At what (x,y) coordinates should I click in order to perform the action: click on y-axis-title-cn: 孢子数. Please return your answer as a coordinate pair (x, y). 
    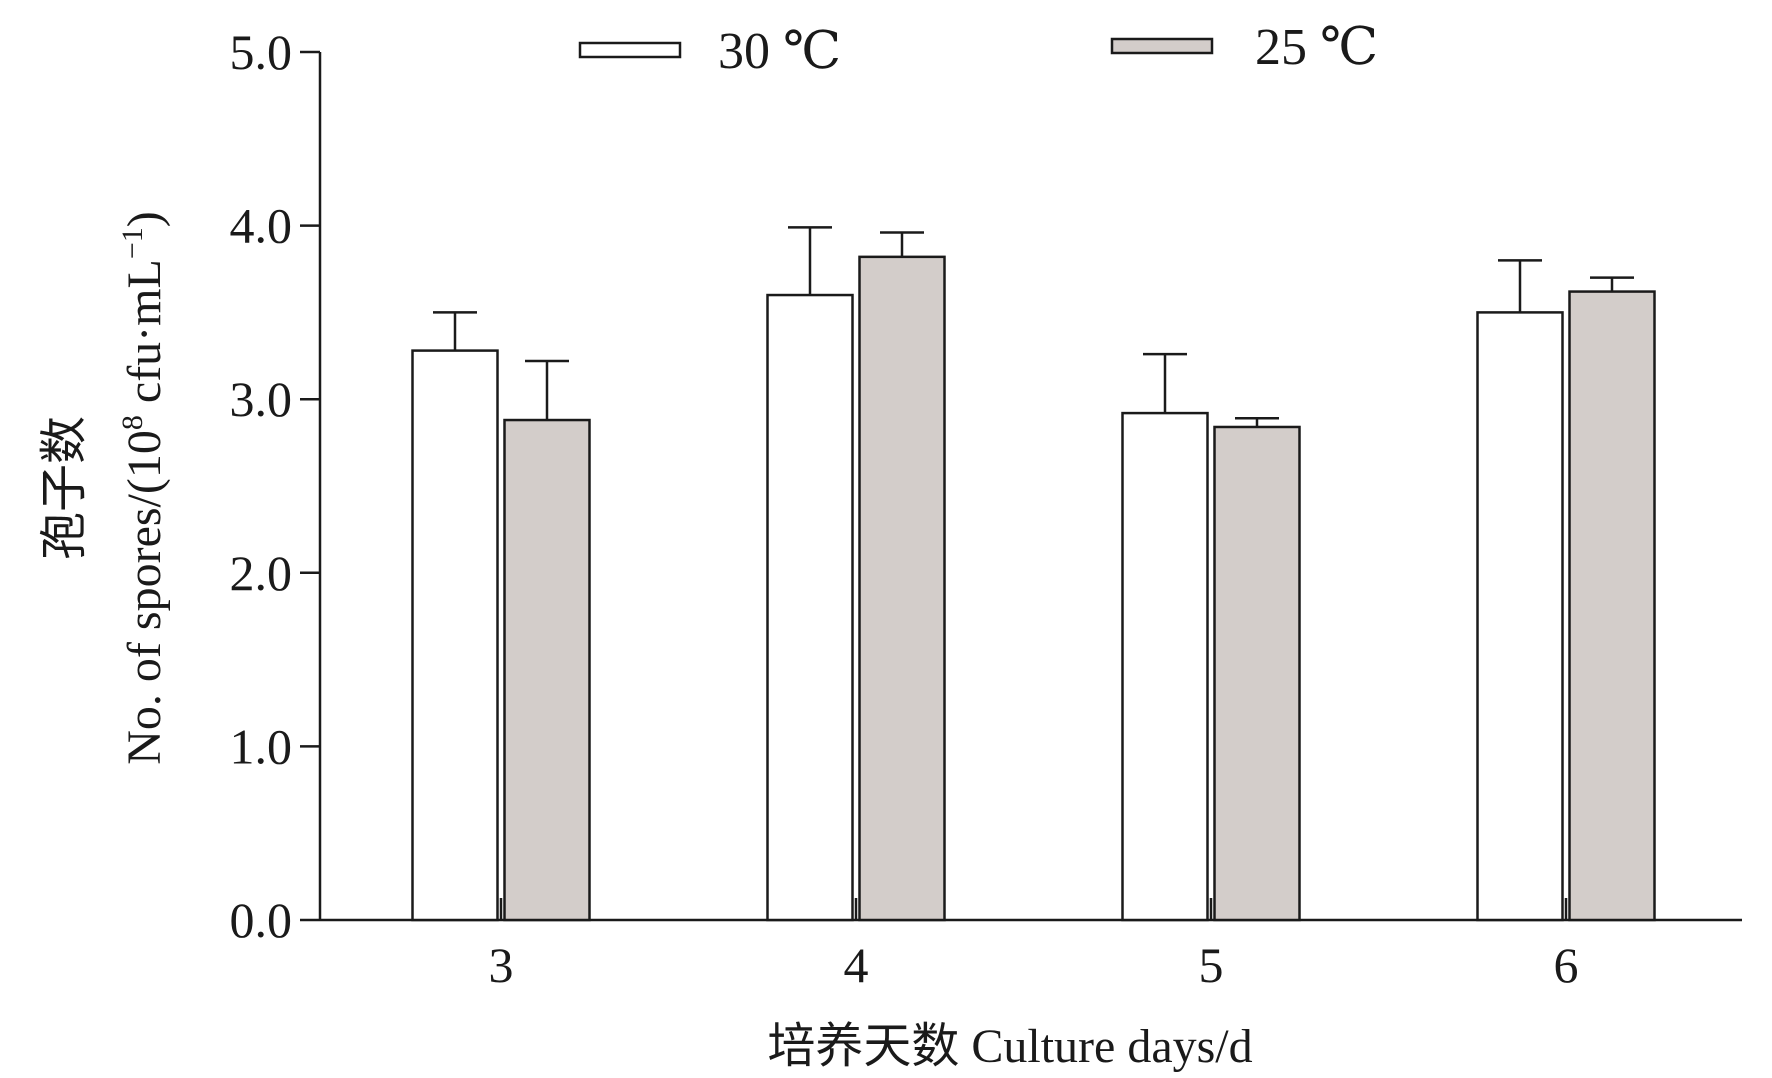
    Looking at the image, I should click on (64, 488).